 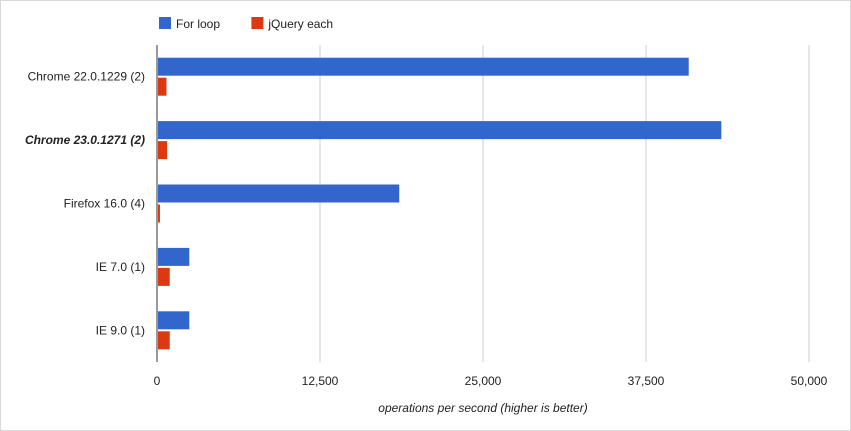 What do you see at coordinates (279, 193) in the screenshot?
I see `bar-for-loop: For loop: 18500` at bounding box center [279, 193].